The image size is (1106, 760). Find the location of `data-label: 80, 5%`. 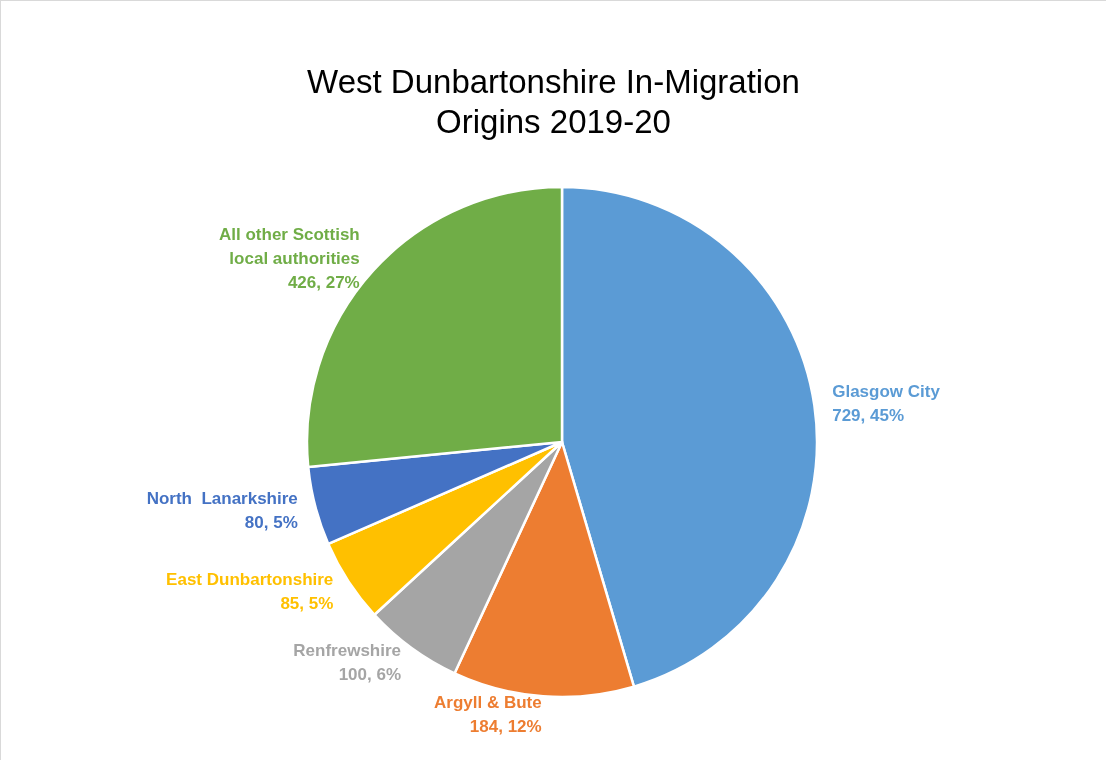

data-label: 80, 5% is located at coordinates (271, 523).